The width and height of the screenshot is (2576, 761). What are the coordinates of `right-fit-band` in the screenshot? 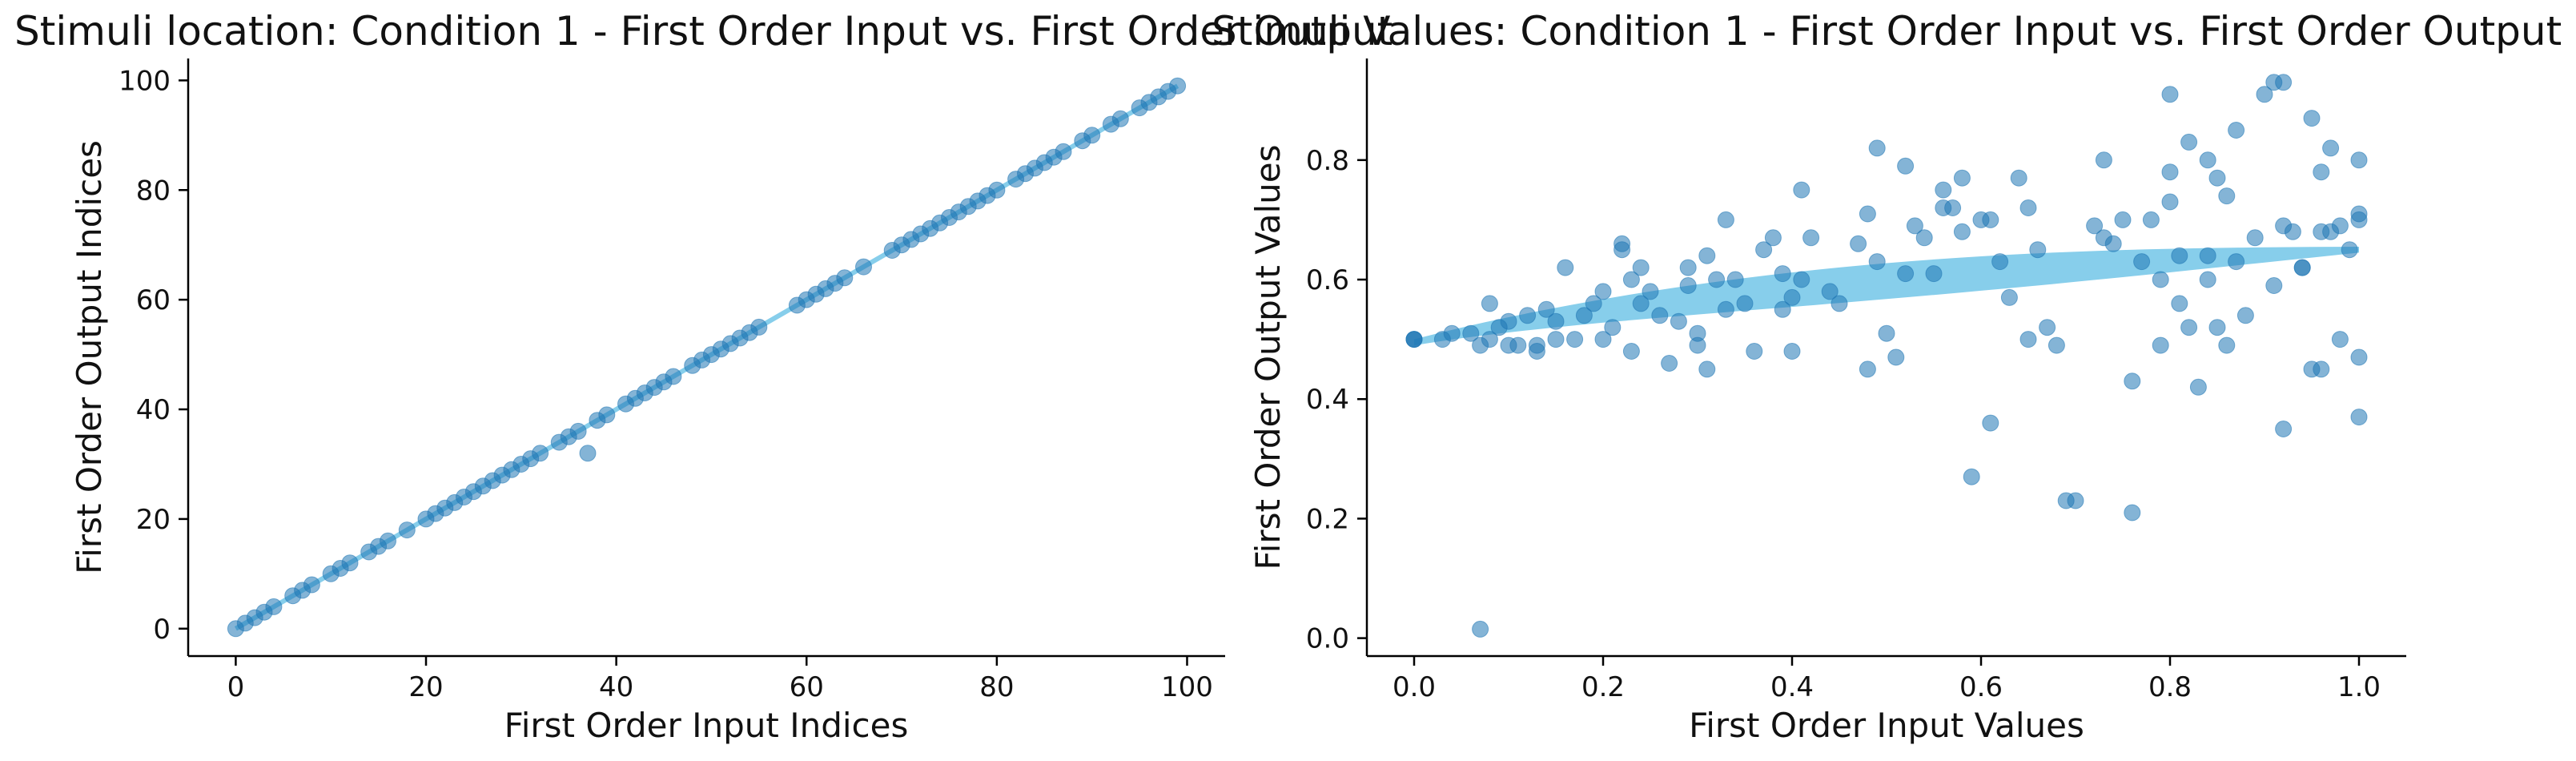 It's located at (1886, 296).